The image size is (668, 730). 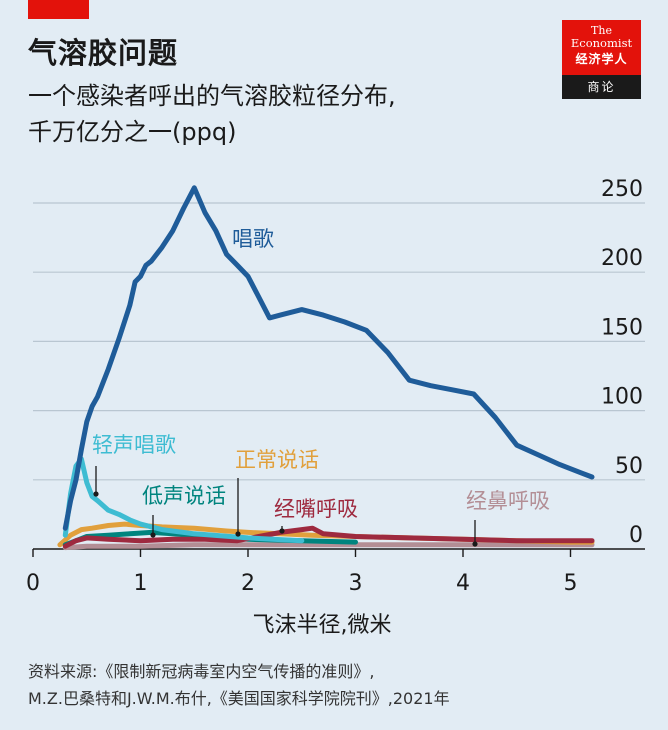 What do you see at coordinates (622, 258) in the screenshot?
I see `y-tick-label: 200` at bounding box center [622, 258].